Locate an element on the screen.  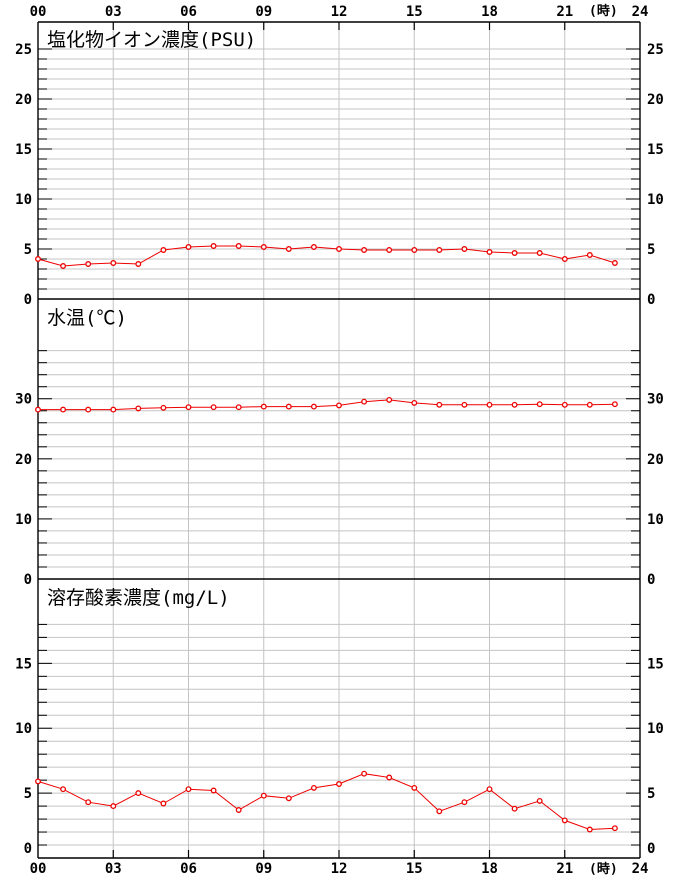
panel2-title: 水温(℃) is located at coordinates (87, 318).